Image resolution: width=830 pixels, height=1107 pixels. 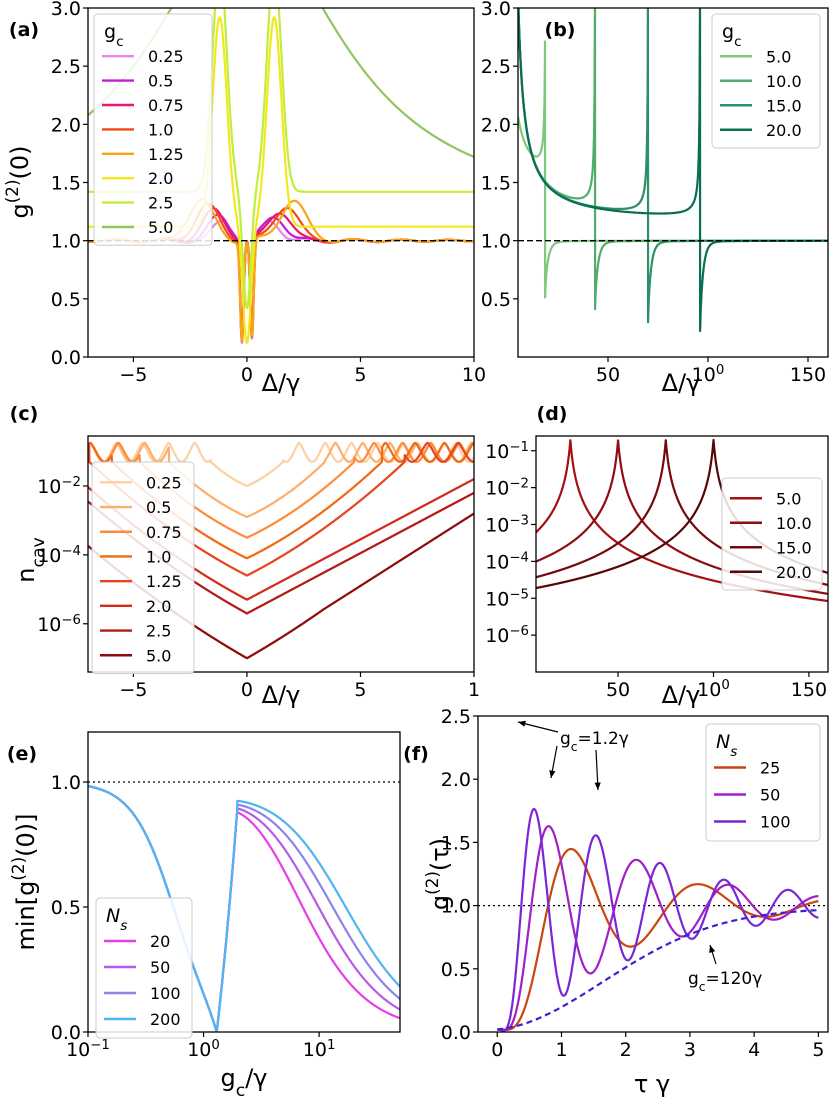 I want to click on x-tick-label: 101, so click(x=319, y=1050).